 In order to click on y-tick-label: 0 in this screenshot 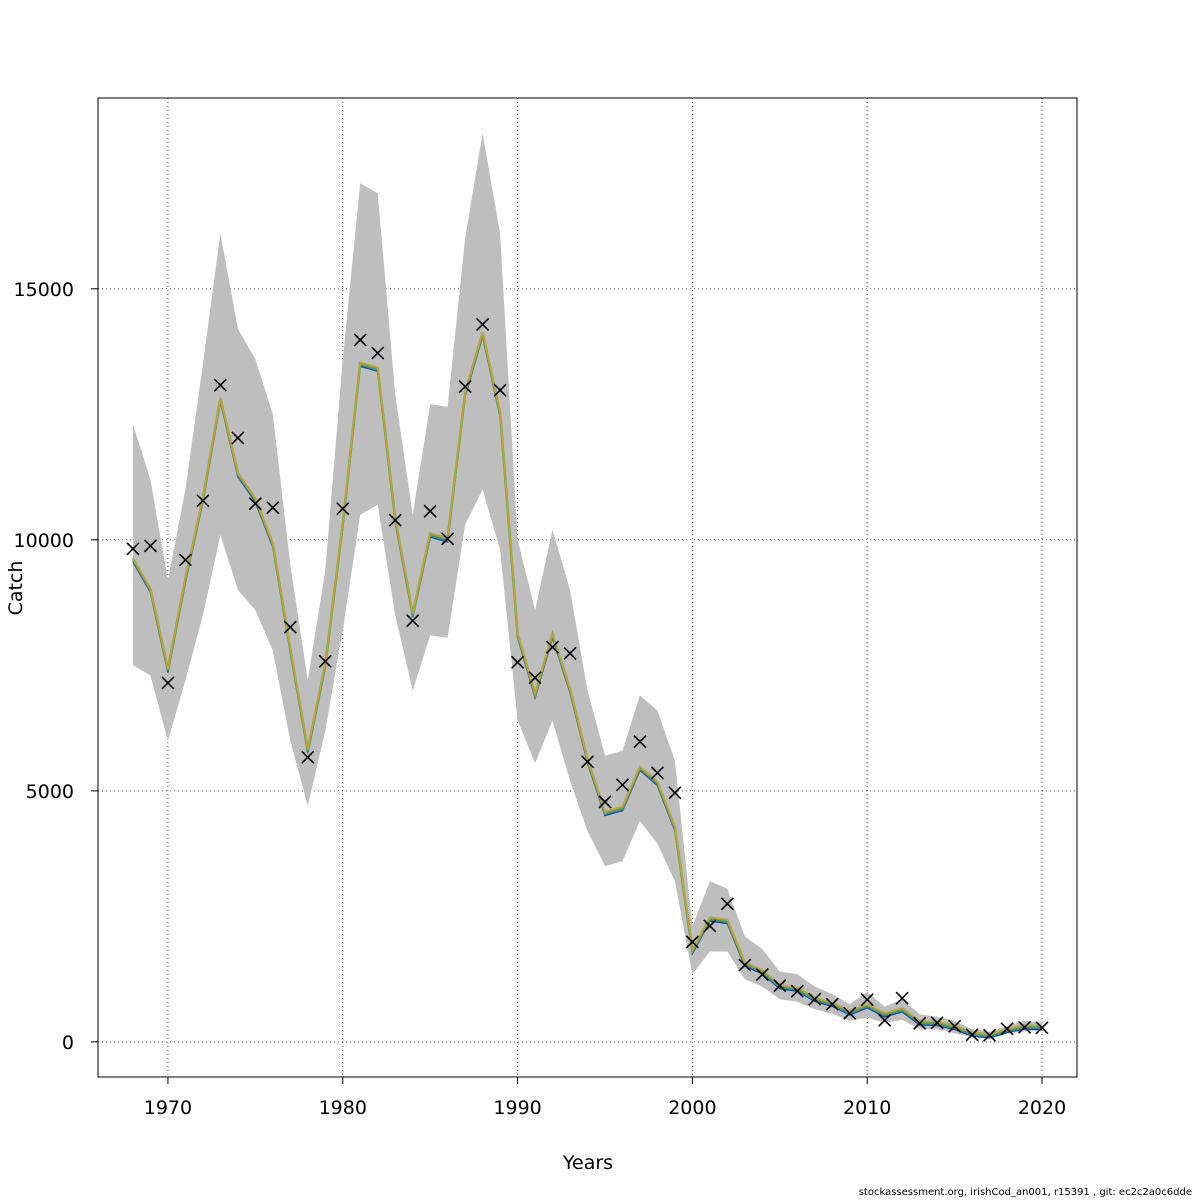, I will do `click(68, 1043)`.